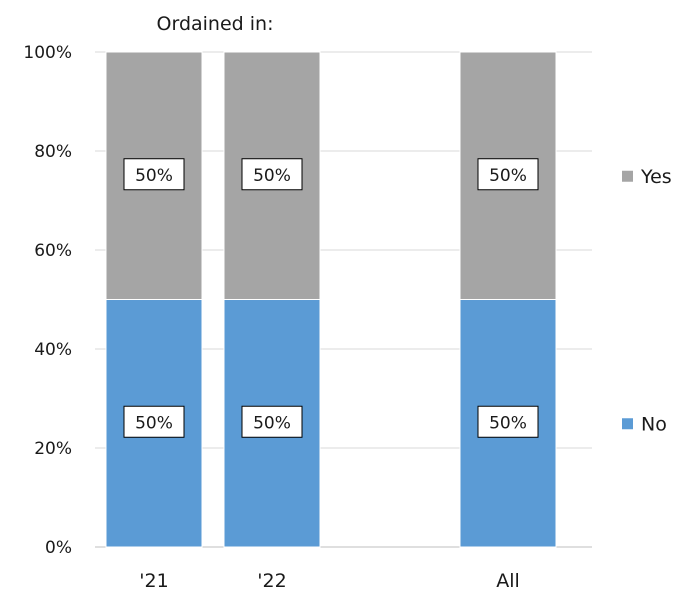  Describe the element at coordinates (508, 581) in the screenshot. I see `x-tick-label: All` at that location.